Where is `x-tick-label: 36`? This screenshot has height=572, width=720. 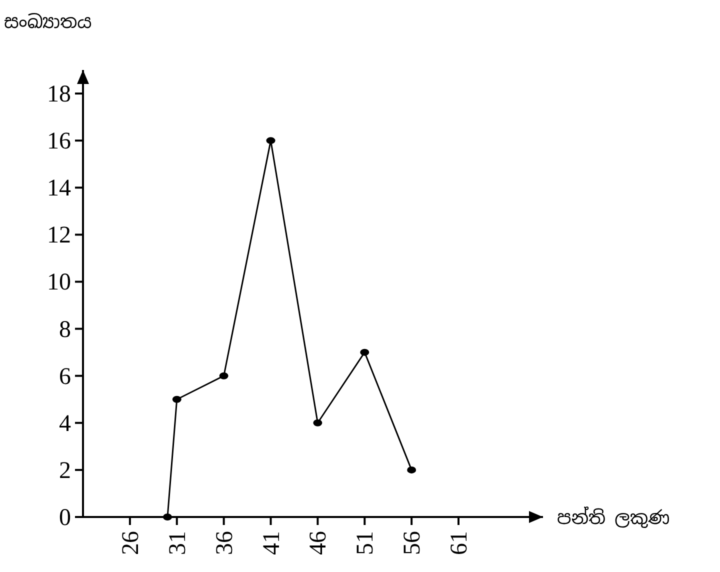 x-tick-label: 36 is located at coordinates (225, 543).